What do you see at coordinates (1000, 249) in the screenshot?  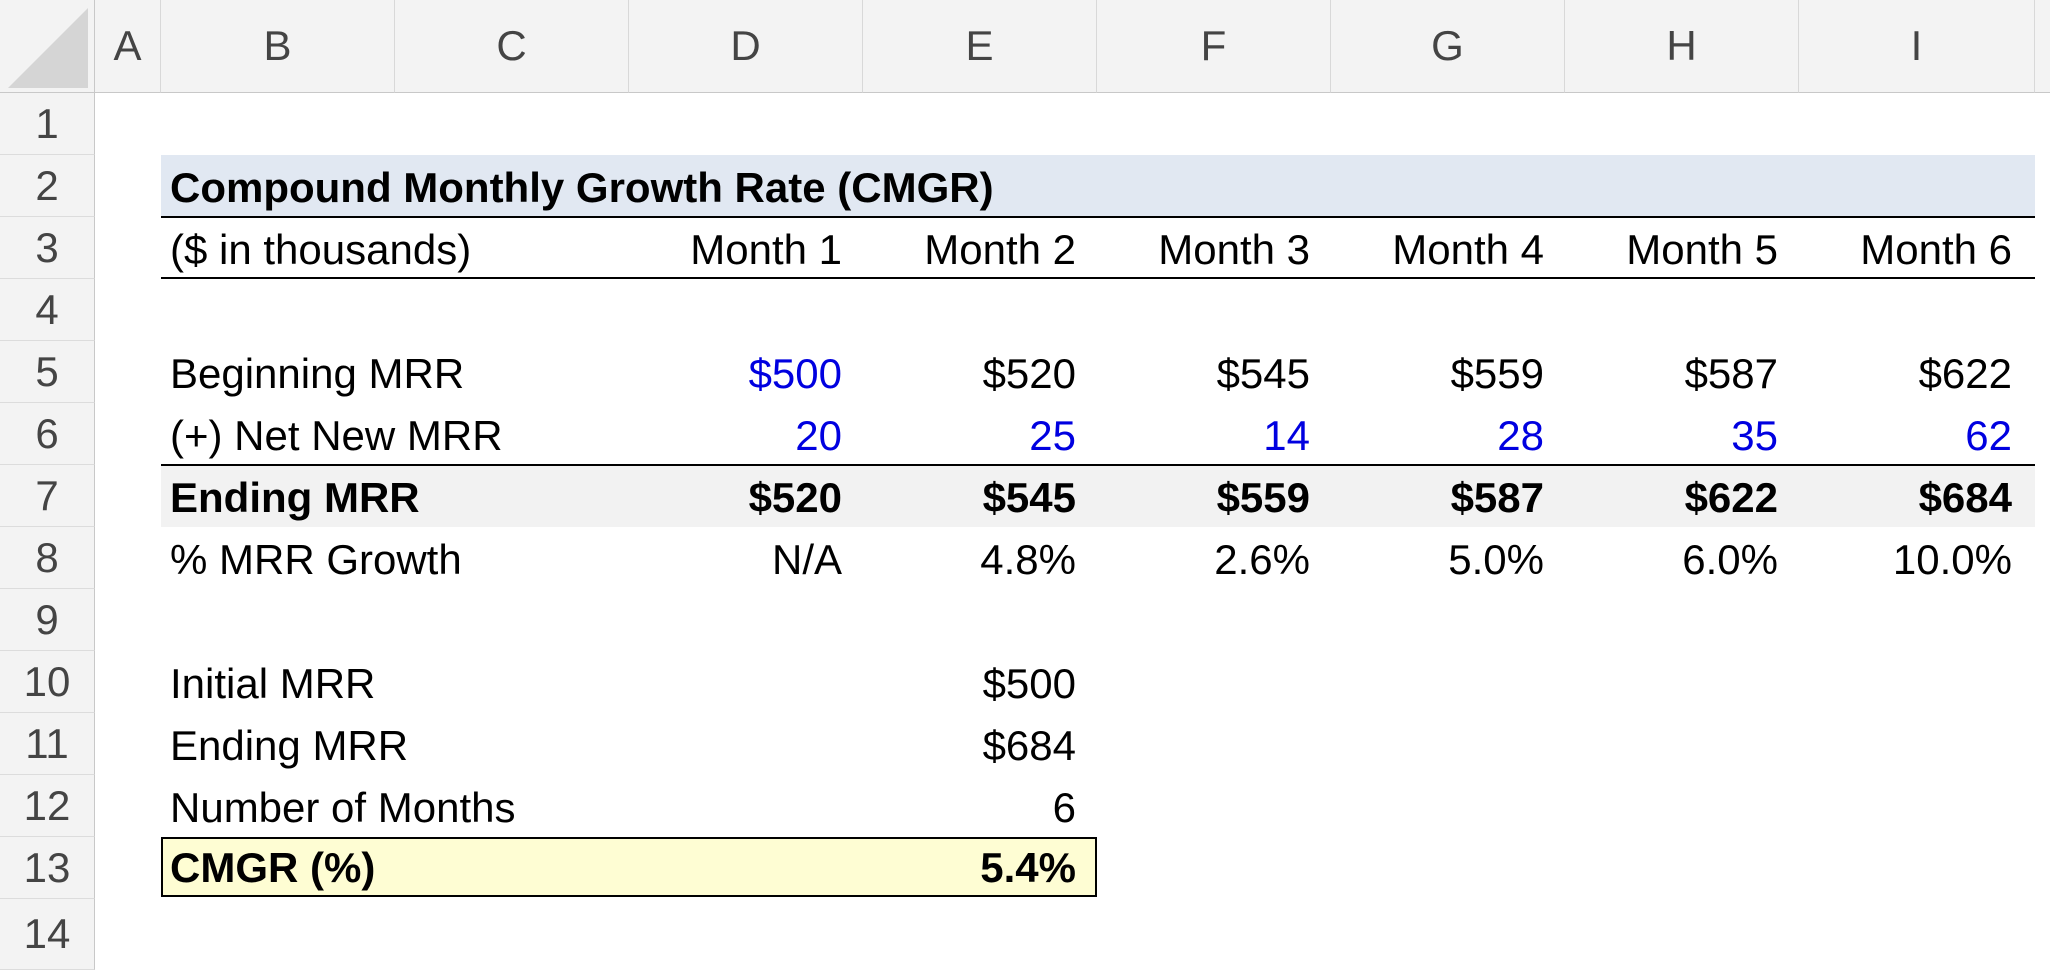 I see `month-2-header: Month 2` at bounding box center [1000, 249].